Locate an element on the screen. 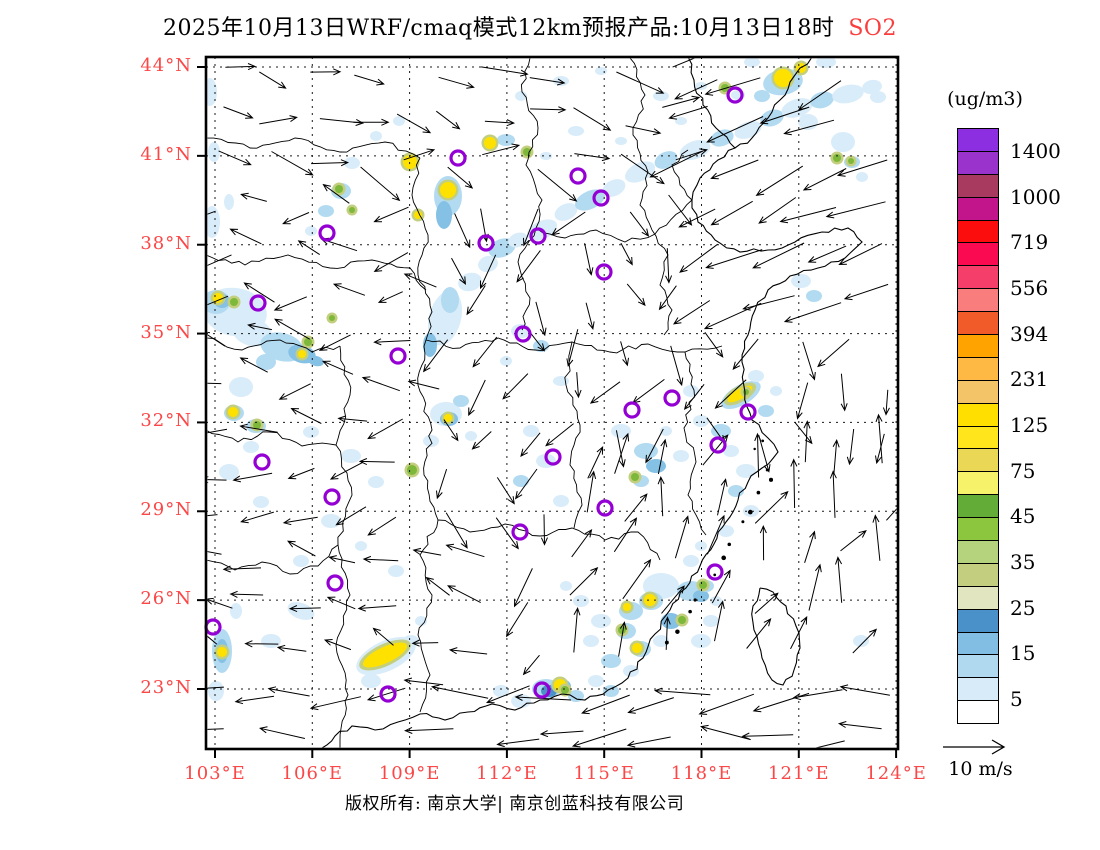 Image resolution: width=1100 pixels, height=850 pixels. colorbar-tick-label: 394 is located at coordinates (1029, 333).